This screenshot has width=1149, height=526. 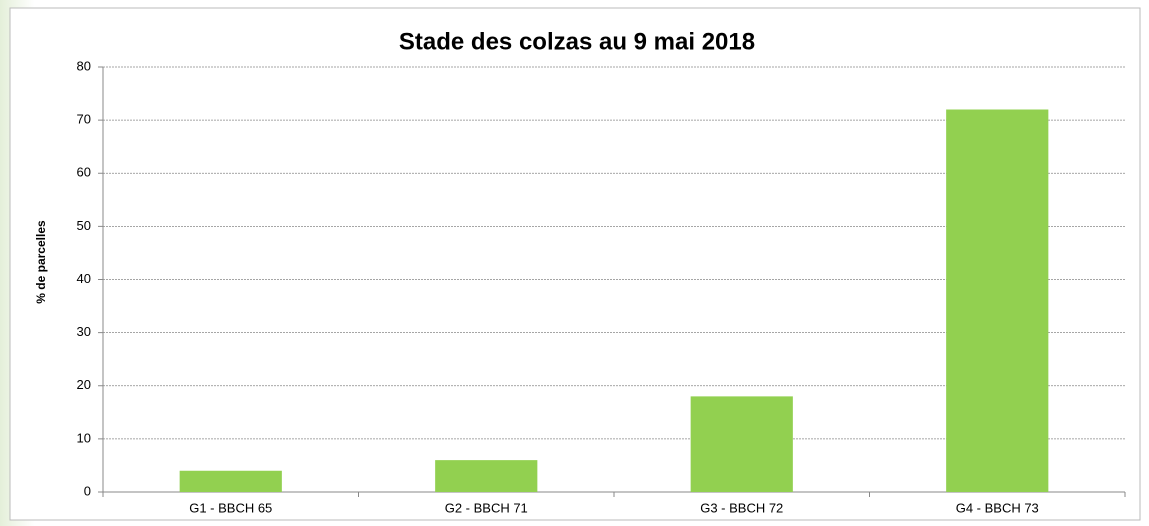 What do you see at coordinates (997, 507) in the screenshot?
I see `x-tick-label: G4 - BBCH 73` at bounding box center [997, 507].